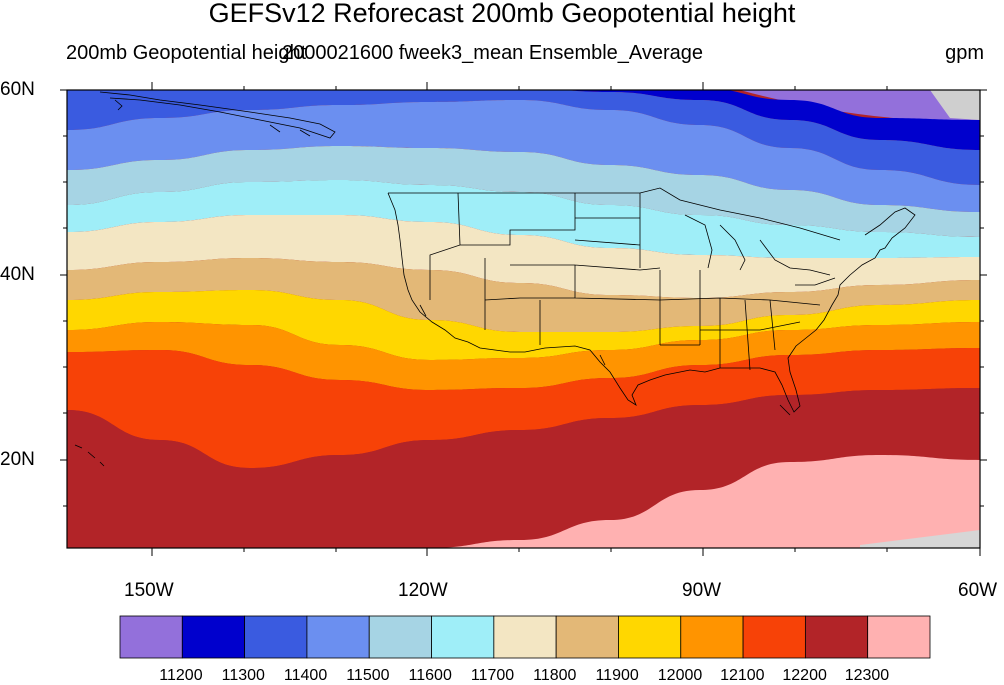 The width and height of the screenshot is (1004, 685). What do you see at coordinates (243, 675) in the screenshot?
I see `colorbar-label: 11300` at bounding box center [243, 675].